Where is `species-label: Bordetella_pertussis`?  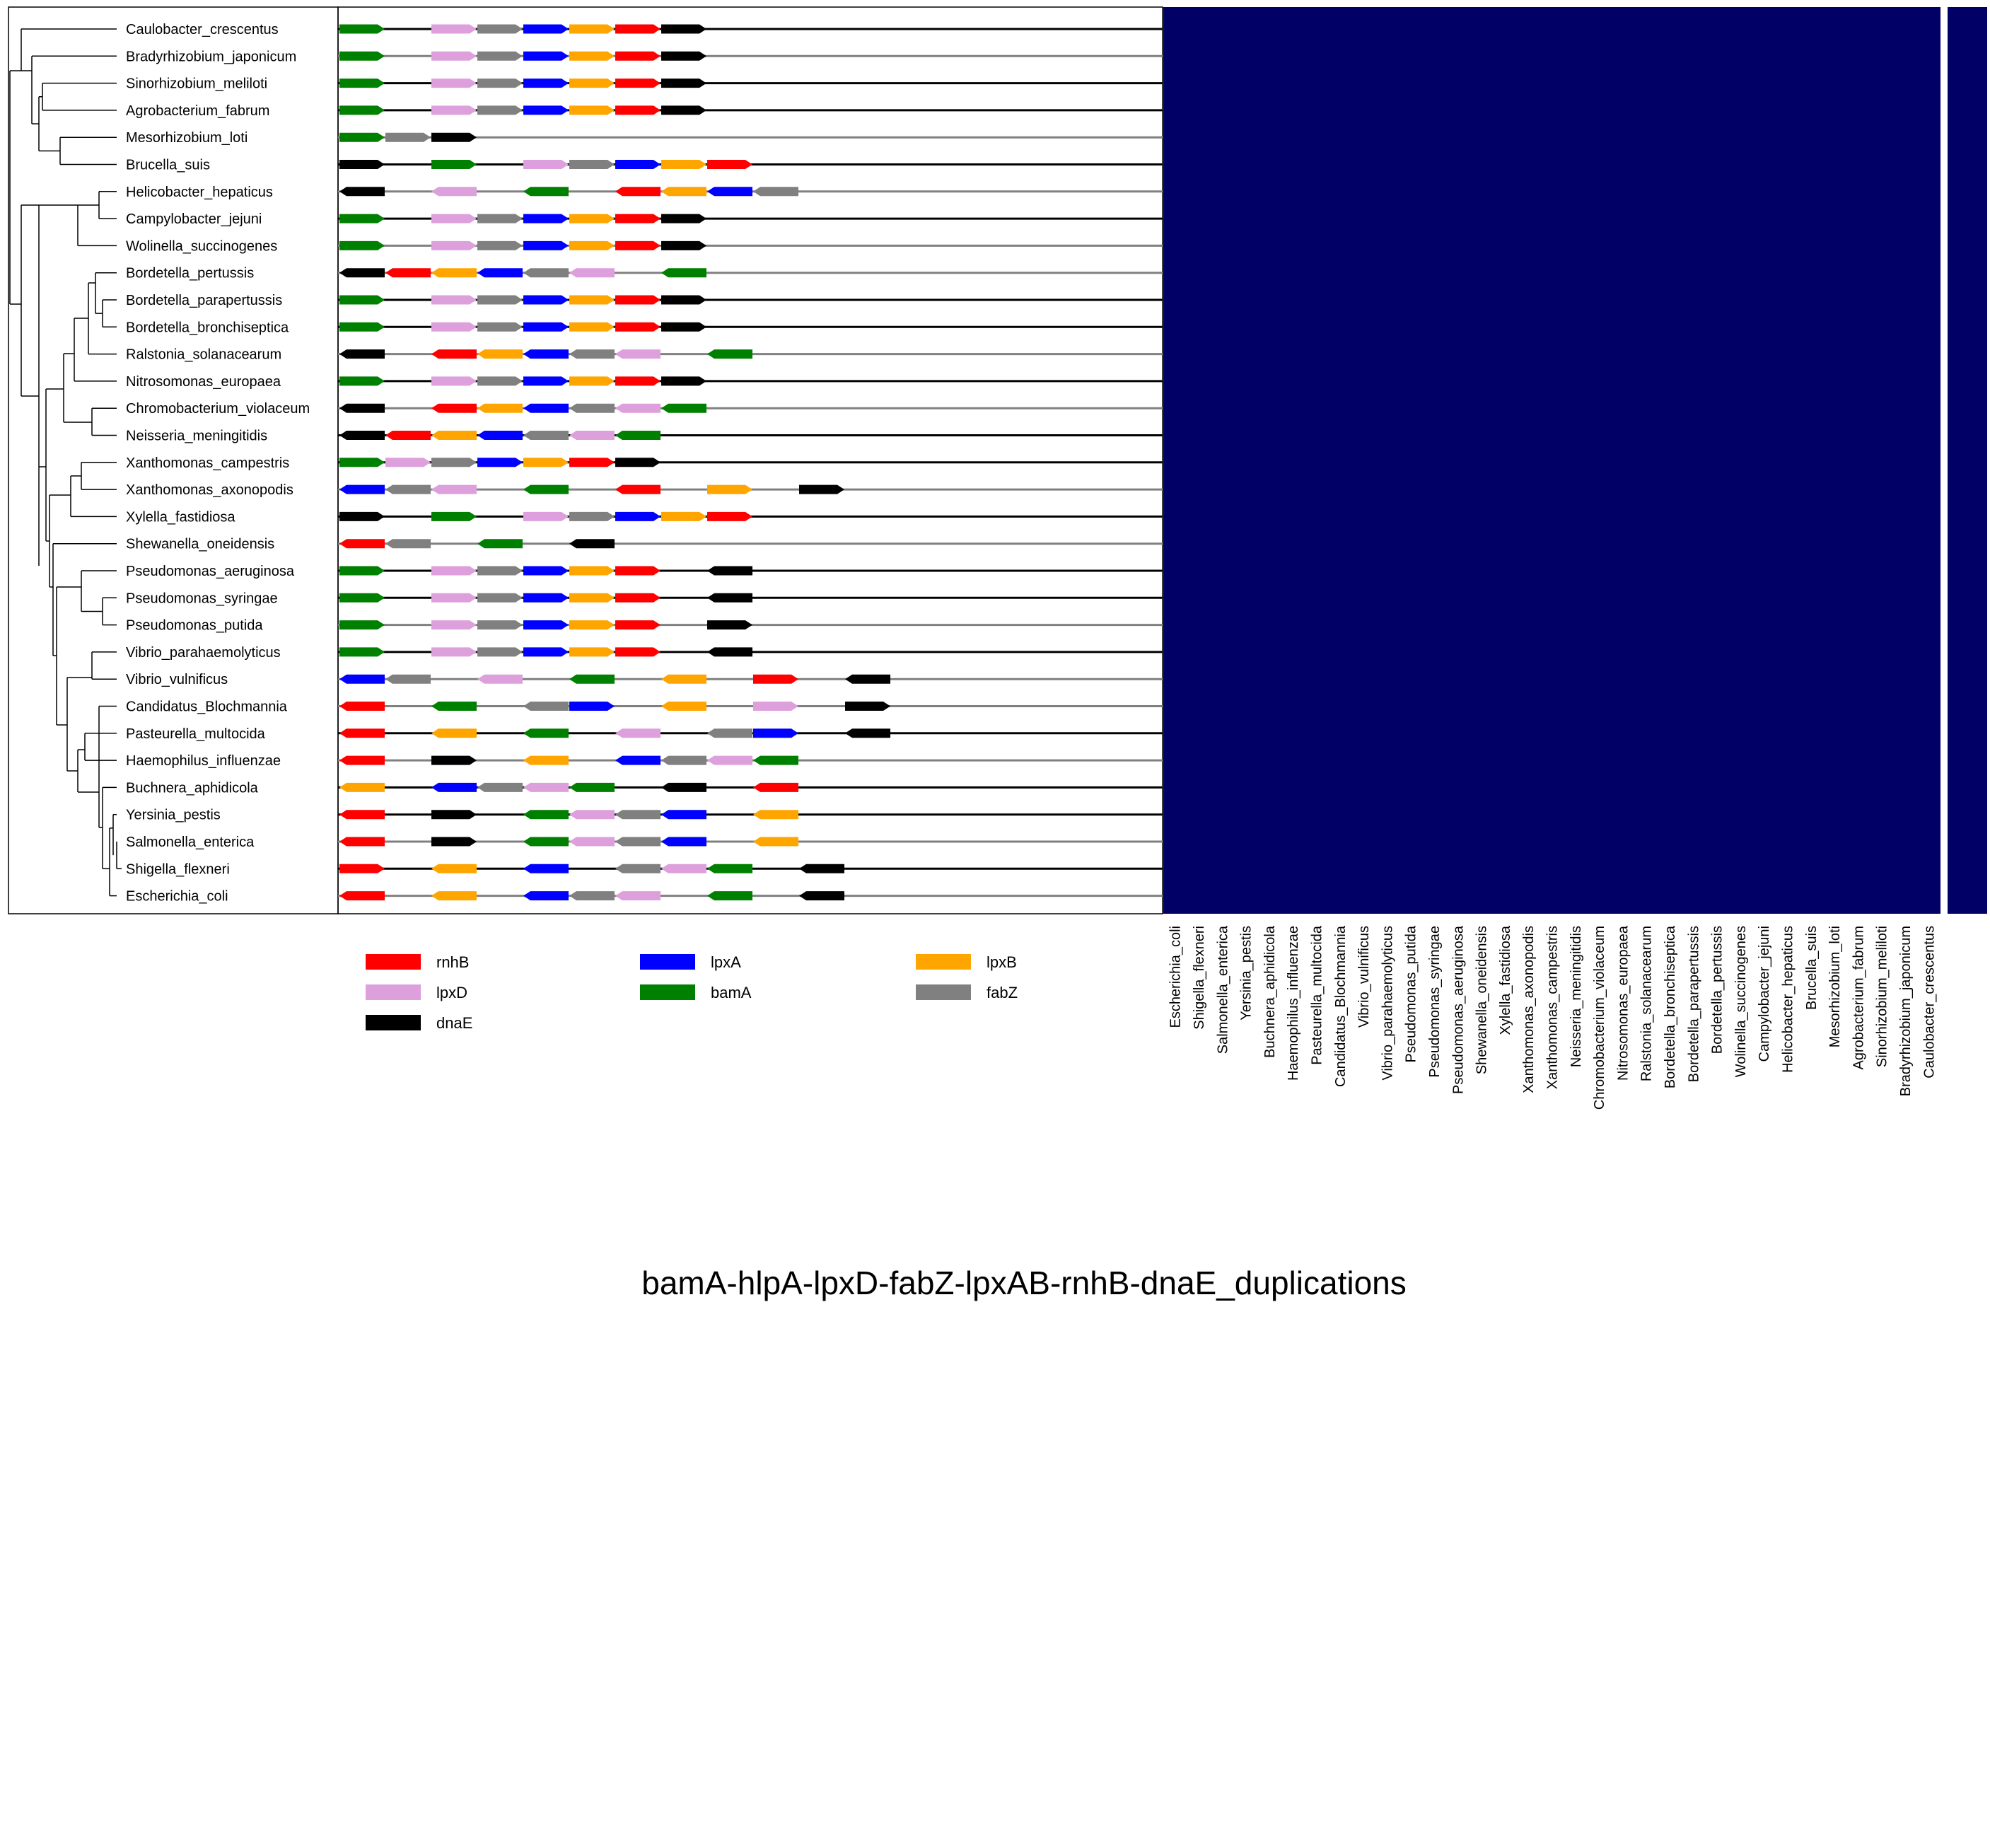
species-label: Bordetella_pertussis is located at coordinates (190, 273).